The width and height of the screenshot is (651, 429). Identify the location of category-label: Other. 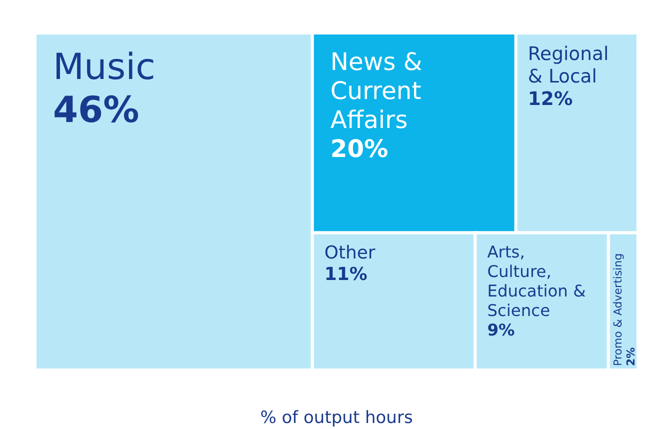
(350, 253).